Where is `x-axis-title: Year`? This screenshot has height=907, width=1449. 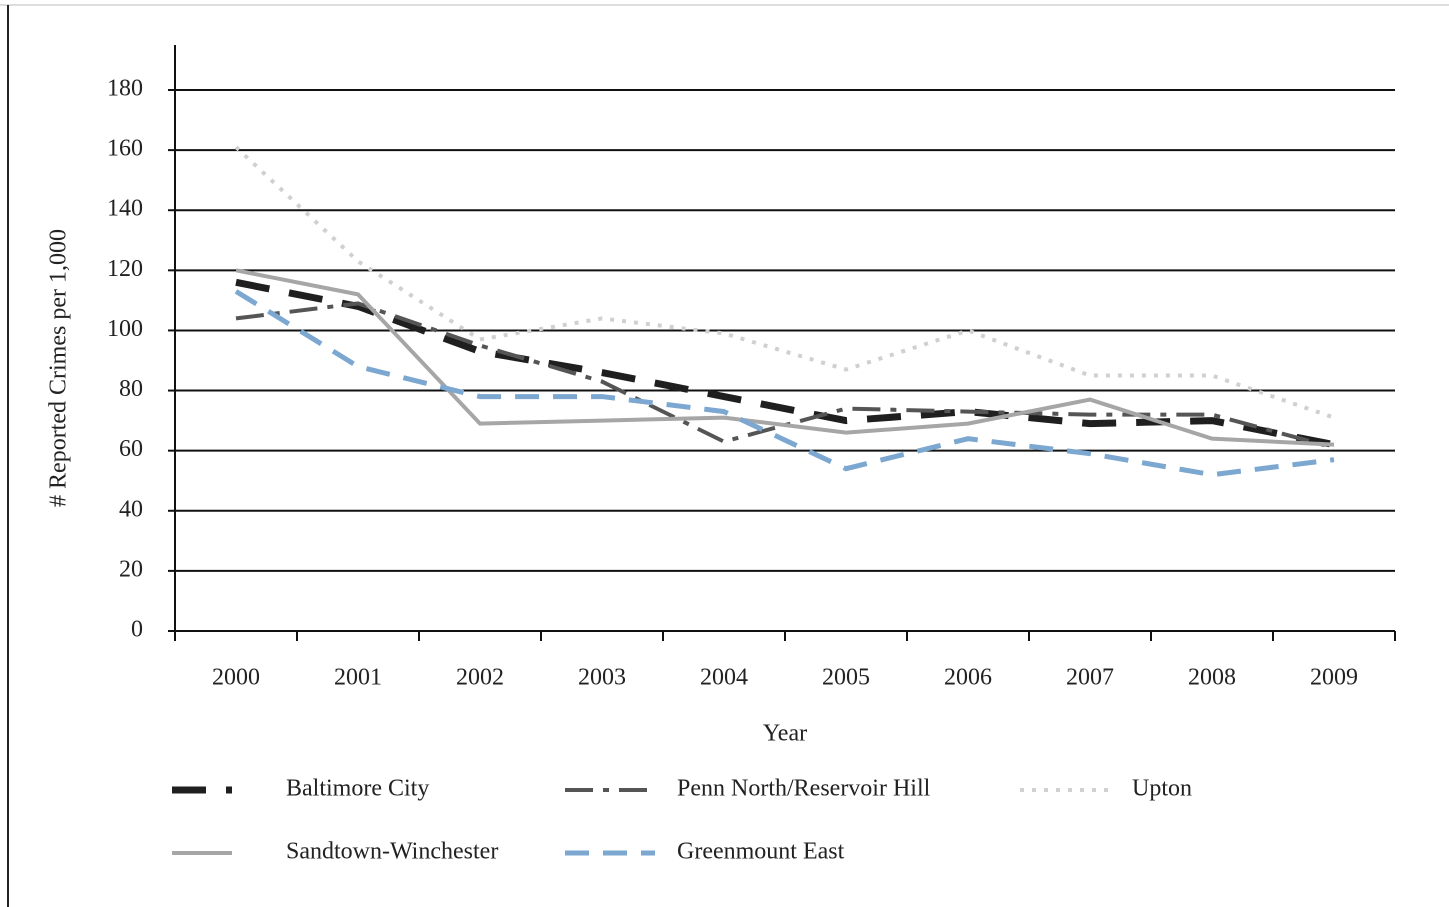
x-axis-title: Year is located at coordinates (785, 734).